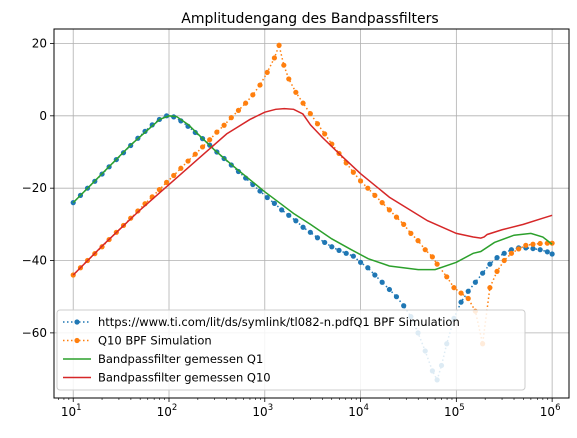 This screenshot has height=438, width=577. What do you see at coordinates (43, 116) in the screenshot?
I see `y-tick-label: 0` at bounding box center [43, 116].